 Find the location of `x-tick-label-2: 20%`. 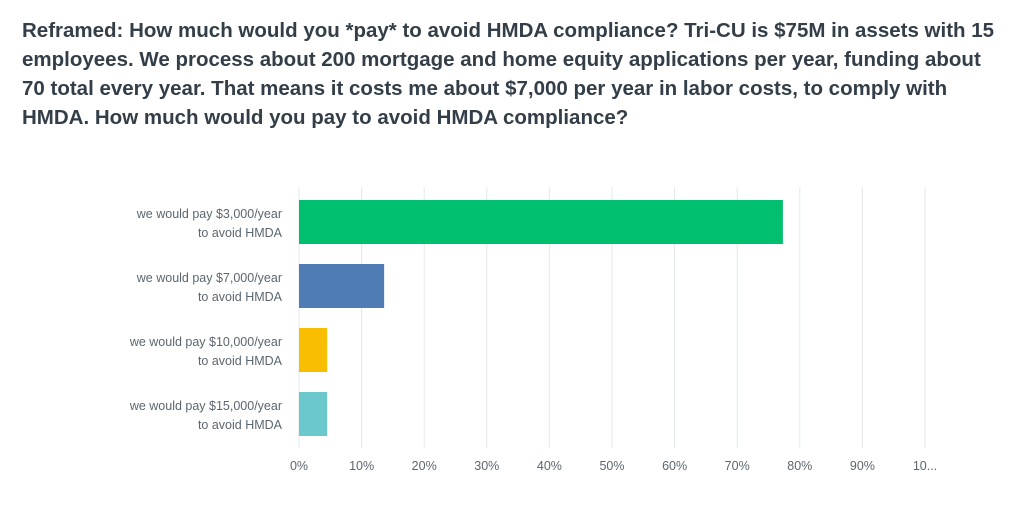

x-tick-label-2: 20% is located at coordinates (424, 466).